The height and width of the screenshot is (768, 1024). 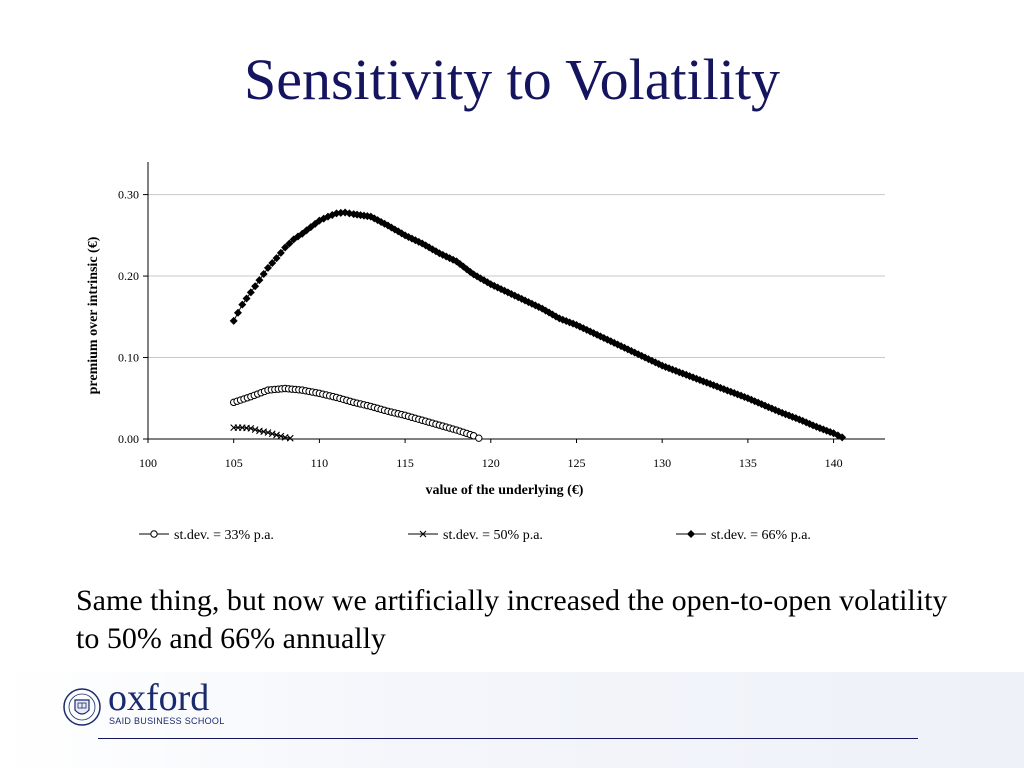 I want to click on x-tick-label: 105, so click(x=234, y=463).